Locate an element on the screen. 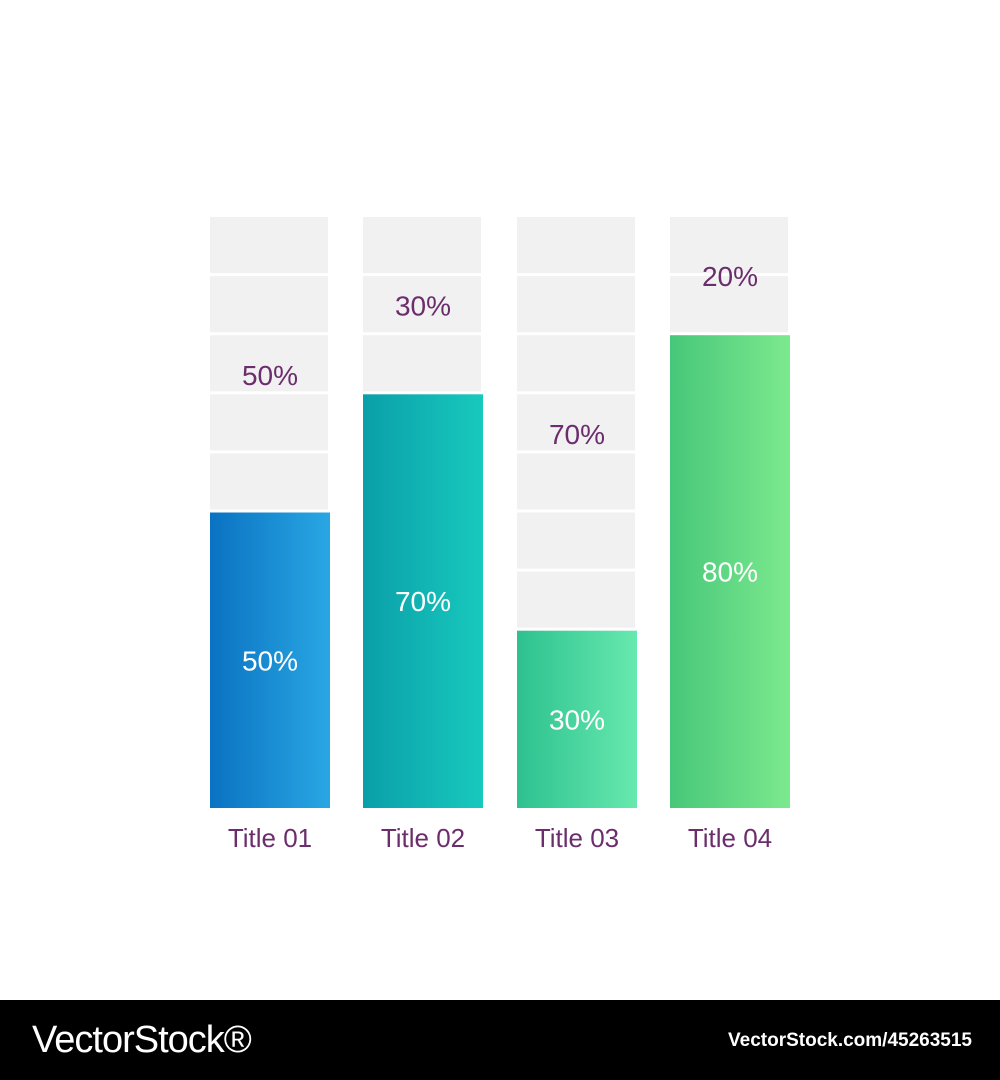 The width and height of the screenshot is (1000, 1080). bar-value-label: 50% is located at coordinates (270, 660).